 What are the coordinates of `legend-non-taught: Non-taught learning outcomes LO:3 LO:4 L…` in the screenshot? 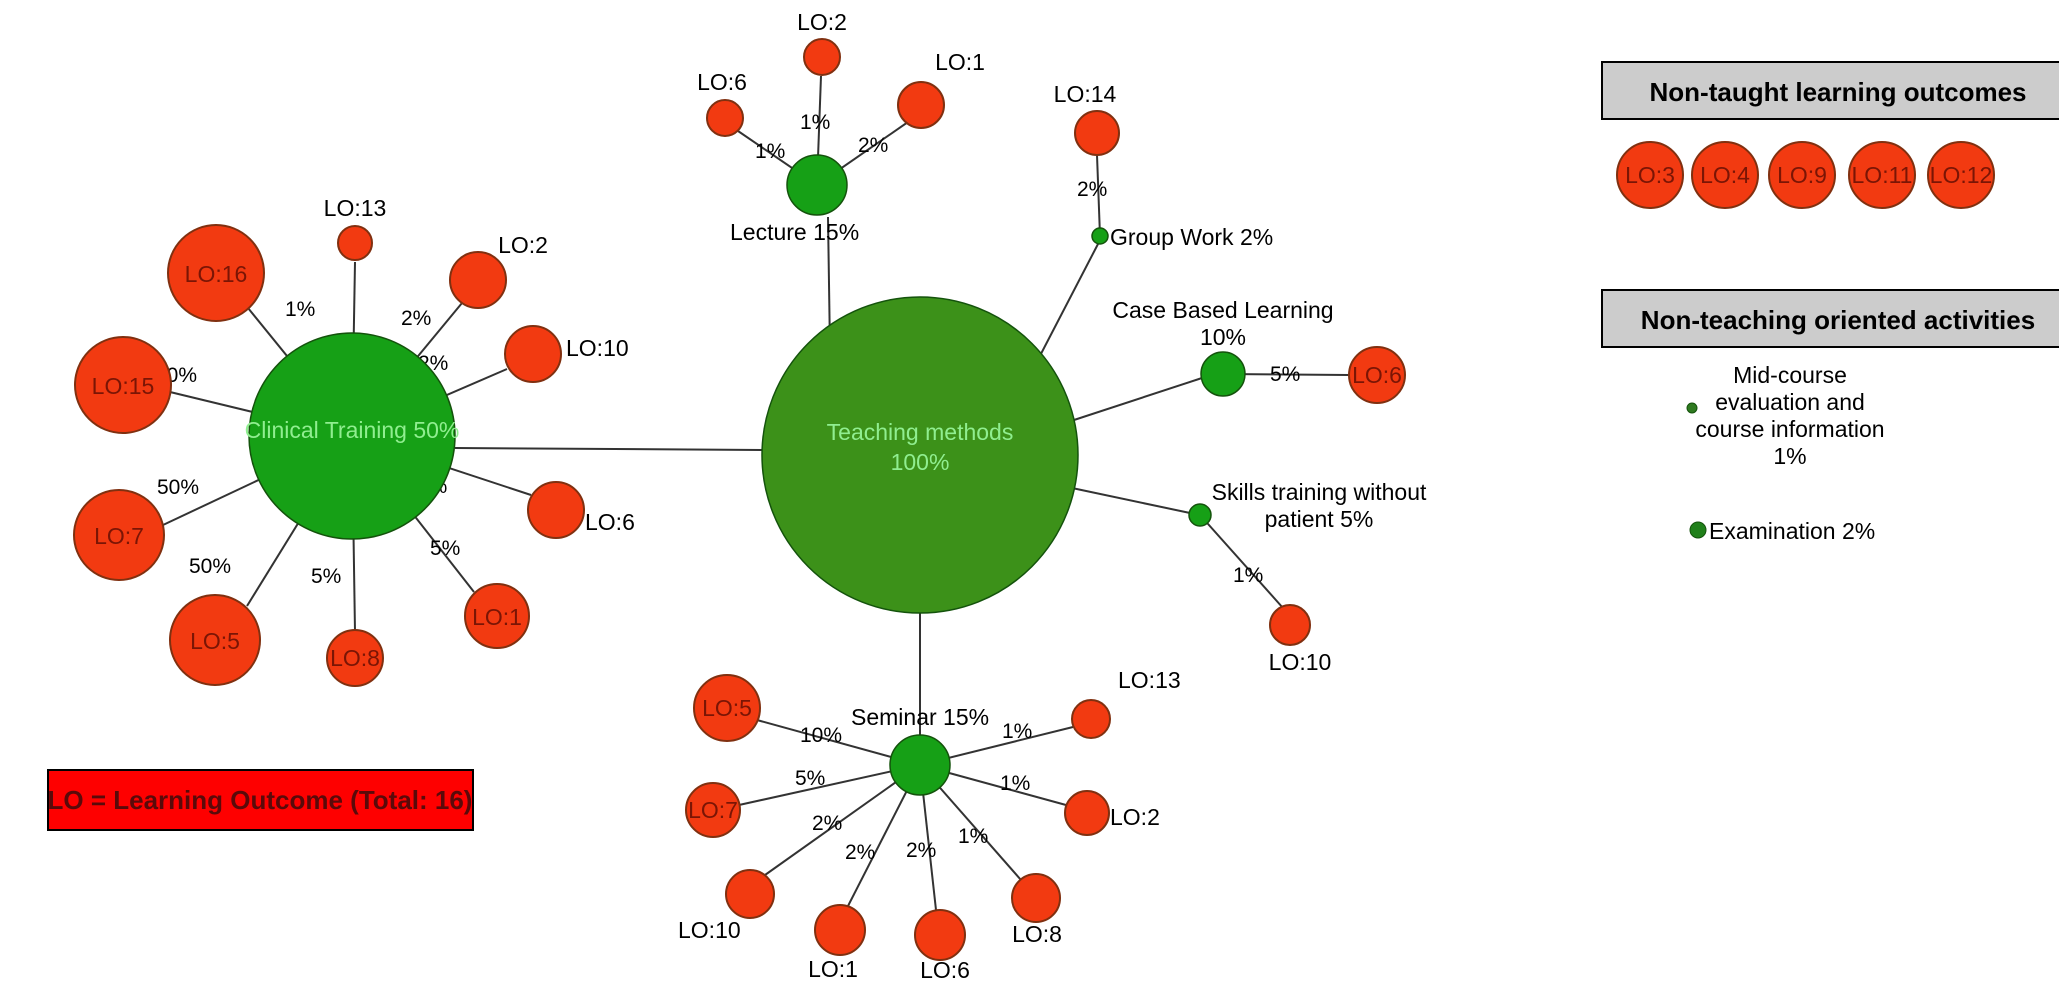 It's located at (1830, 135).